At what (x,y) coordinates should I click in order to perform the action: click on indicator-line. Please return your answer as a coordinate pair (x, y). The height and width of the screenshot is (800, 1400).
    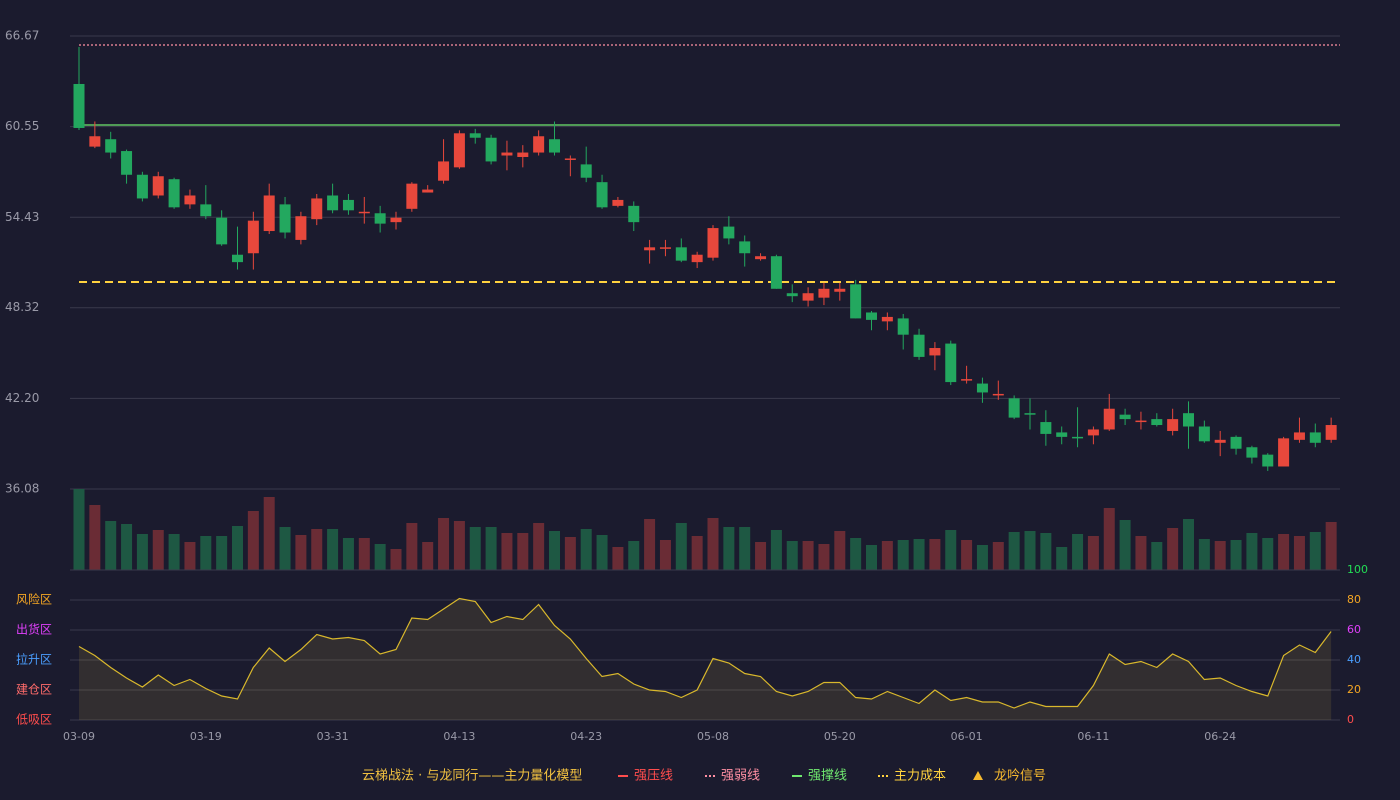
    Looking at the image, I should click on (705, 653).